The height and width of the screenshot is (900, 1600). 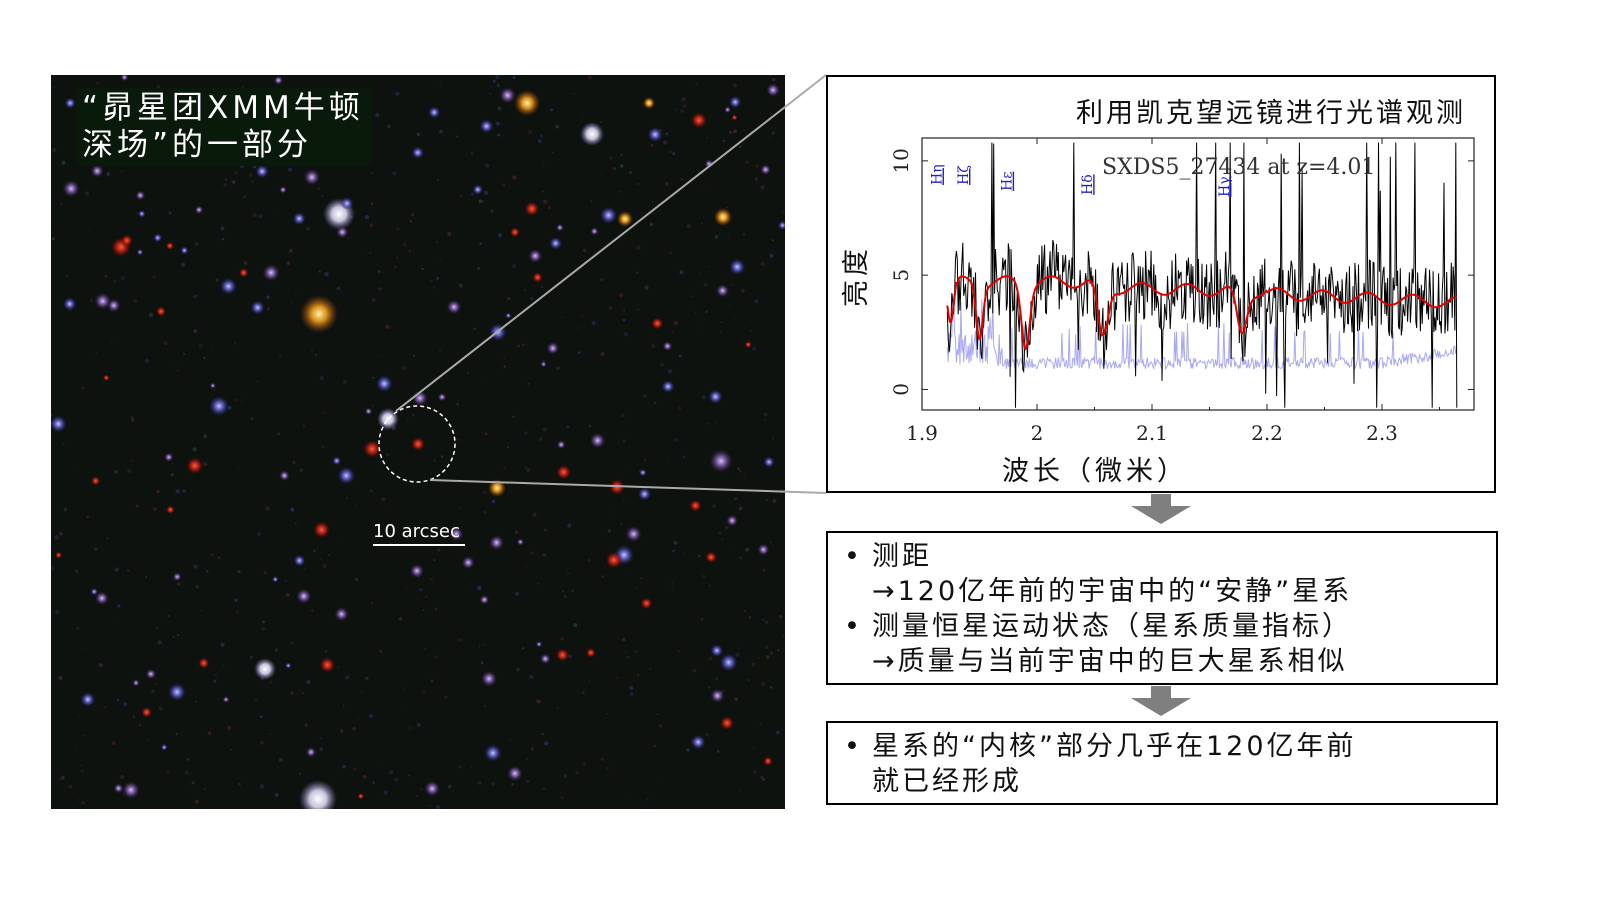 I want to click on y-tick-label: 0, so click(x=901, y=389).